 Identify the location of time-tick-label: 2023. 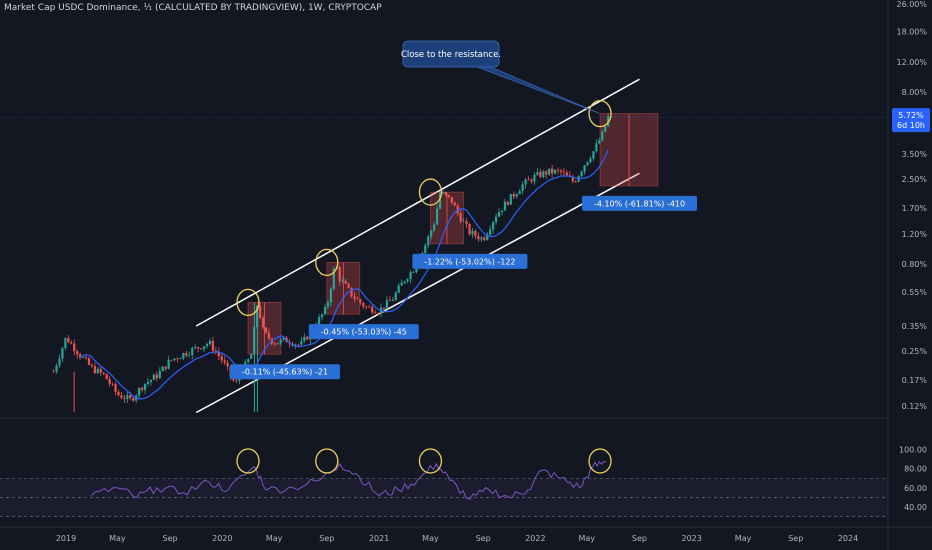
(692, 538).